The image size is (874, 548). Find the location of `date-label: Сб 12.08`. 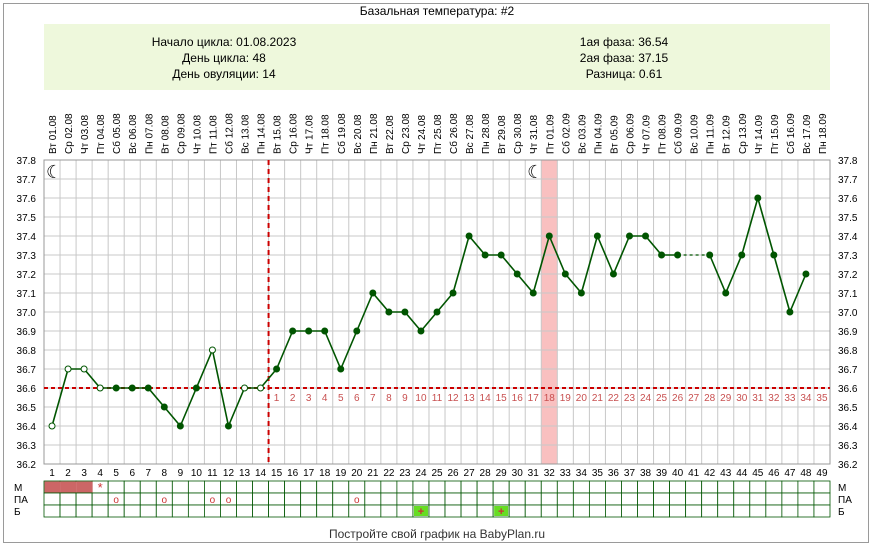

date-label: Сб 12.08 is located at coordinates (229, 133).